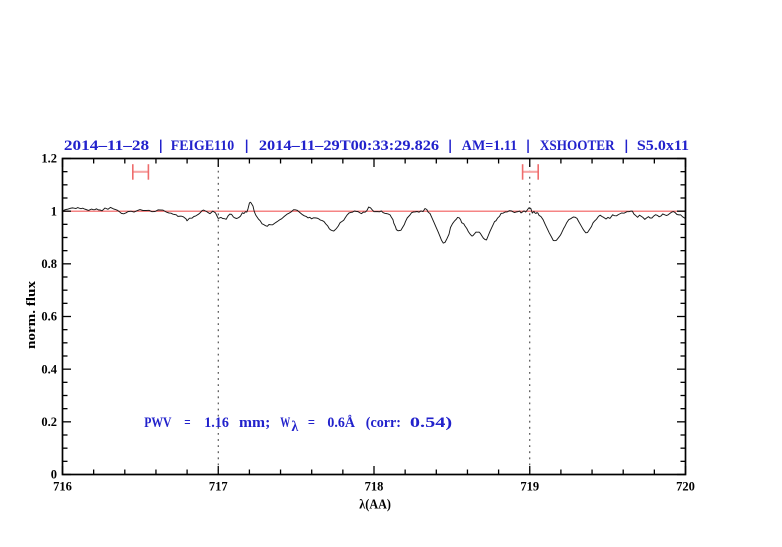 This screenshot has width=782, height=547. Describe the element at coordinates (106, 146) in the screenshot. I see `svg-text: 2014–11–28` at that location.